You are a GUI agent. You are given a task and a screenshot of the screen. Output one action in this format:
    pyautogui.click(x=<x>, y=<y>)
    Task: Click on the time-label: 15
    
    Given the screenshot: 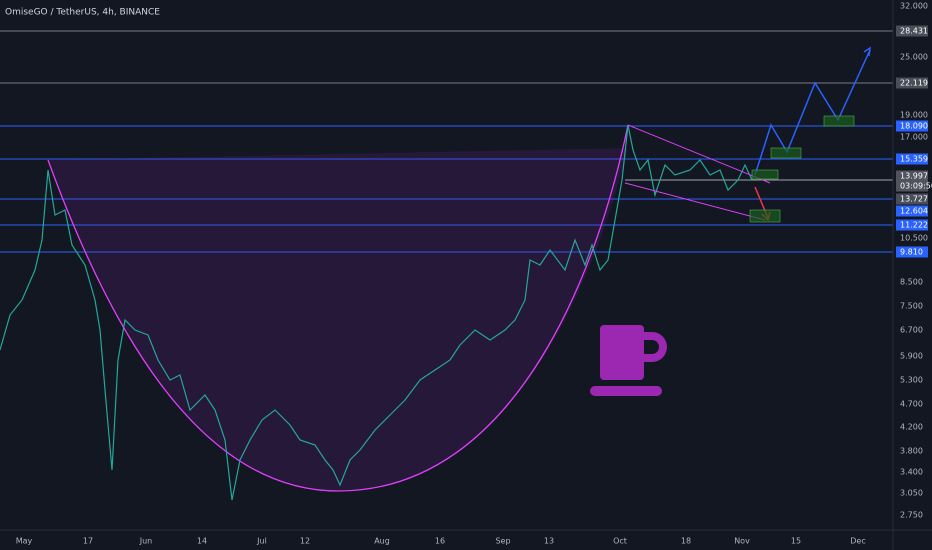 What is the action you would take?
    pyautogui.click(x=796, y=541)
    